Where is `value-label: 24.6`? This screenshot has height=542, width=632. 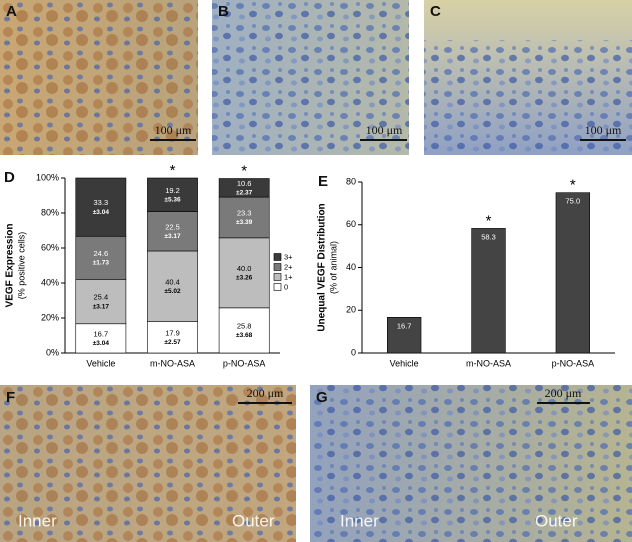
value-label: 24.6 is located at coordinates (101, 253).